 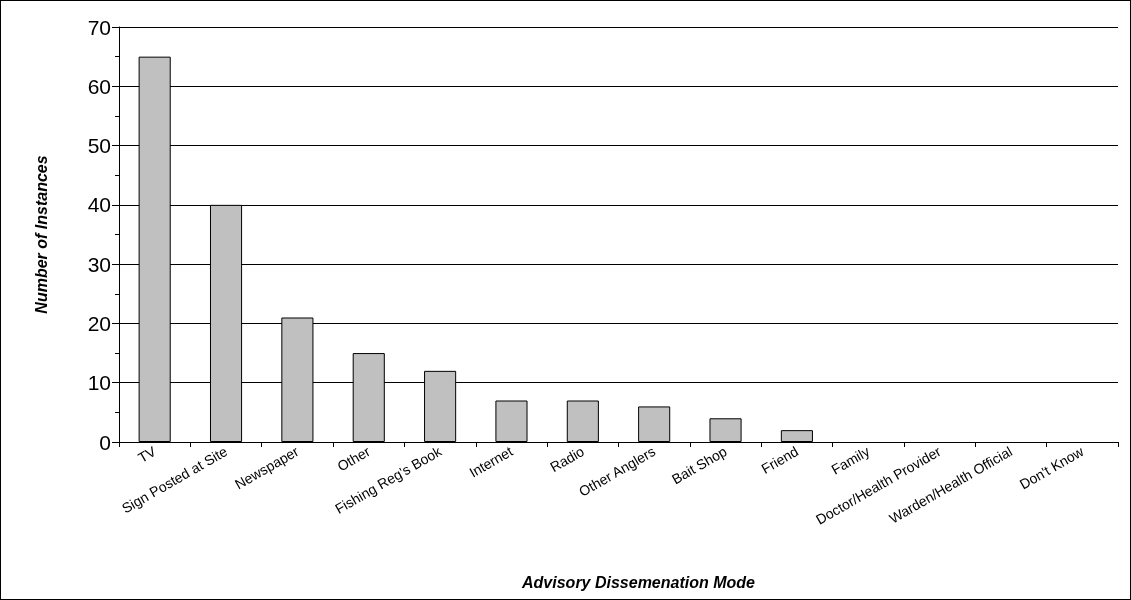 What do you see at coordinates (354, 458) in the screenshot?
I see `x-tick-label: Other` at bounding box center [354, 458].